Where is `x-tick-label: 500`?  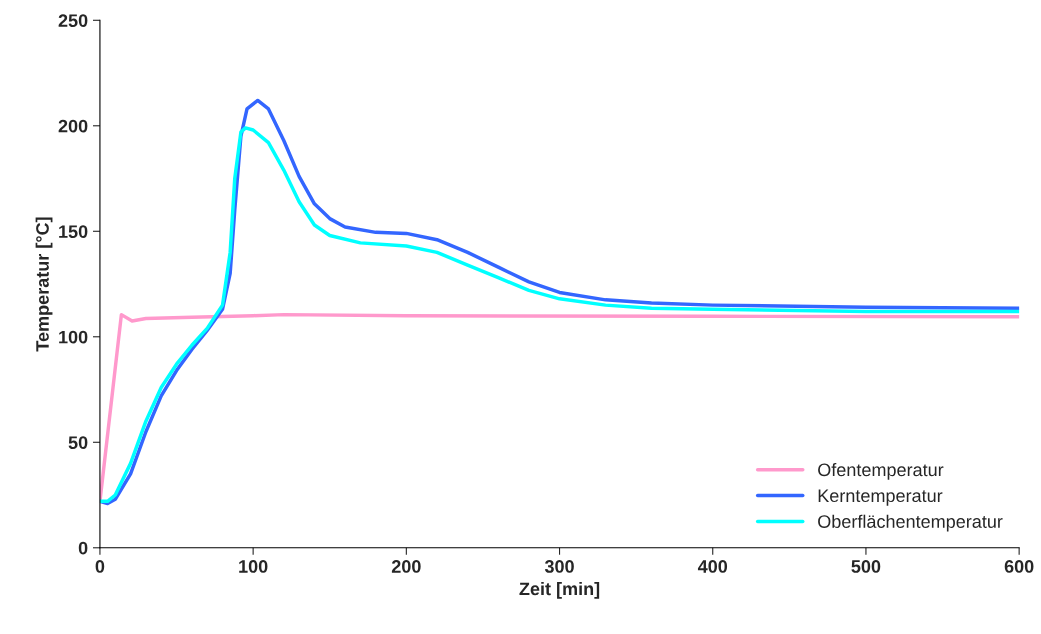 x-tick-label: 500 is located at coordinates (866, 566).